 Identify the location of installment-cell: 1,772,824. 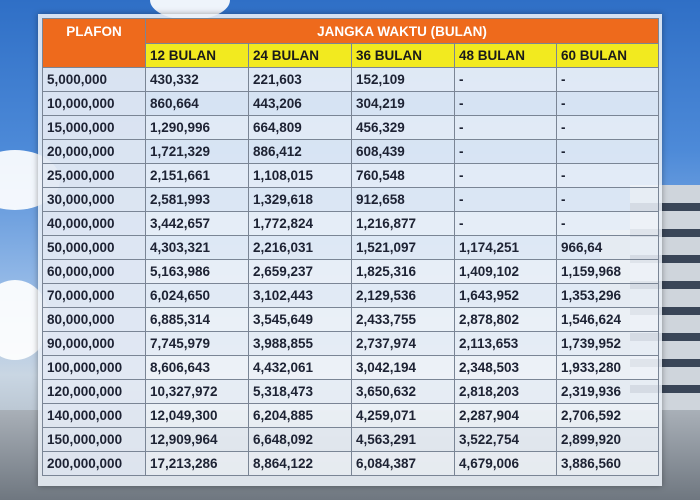
(300, 223).